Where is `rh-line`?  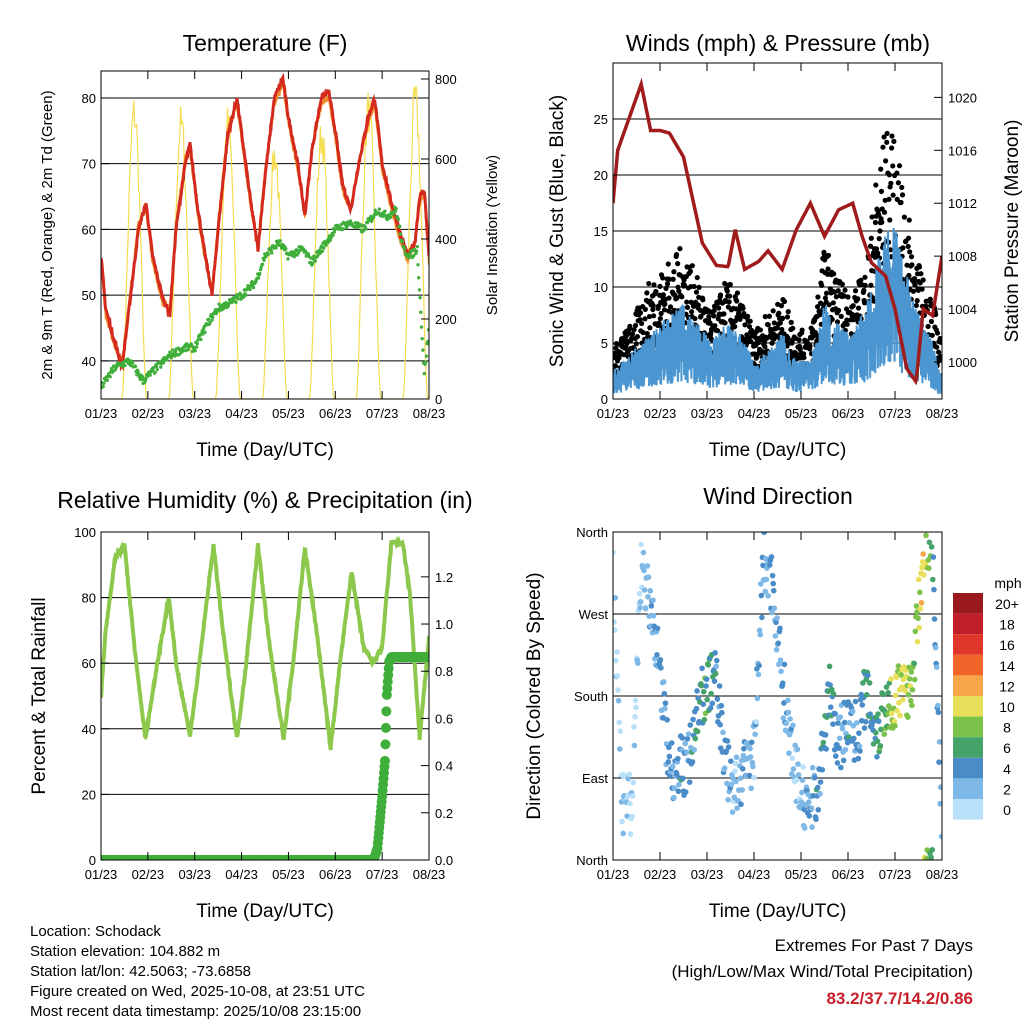 rh-line is located at coordinates (265, 643).